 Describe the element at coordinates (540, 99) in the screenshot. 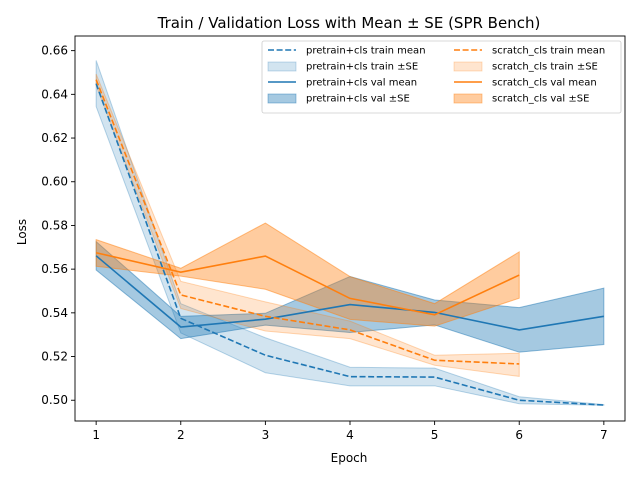

I see `legend-label: scratch_cls val ±SE` at that location.